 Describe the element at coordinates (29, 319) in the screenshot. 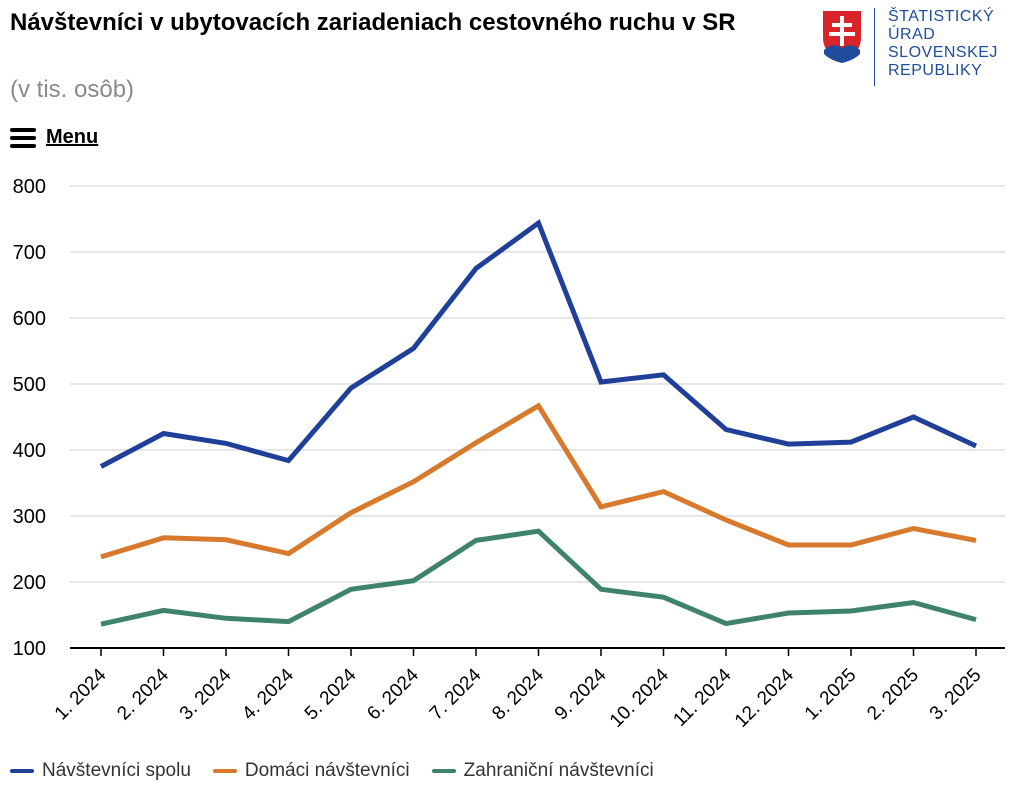

I see `y-tick-label: 600` at that location.